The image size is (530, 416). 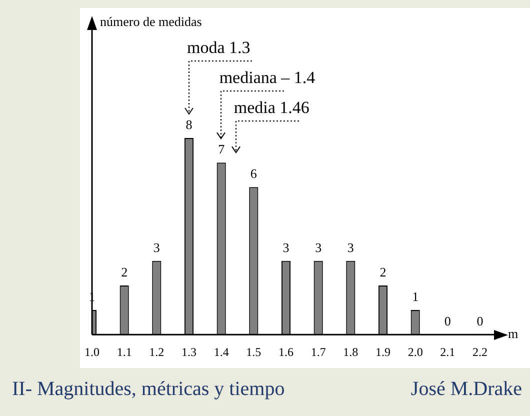 What do you see at coordinates (448, 351) in the screenshot?
I see `x-tick-label: 2.1` at bounding box center [448, 351].